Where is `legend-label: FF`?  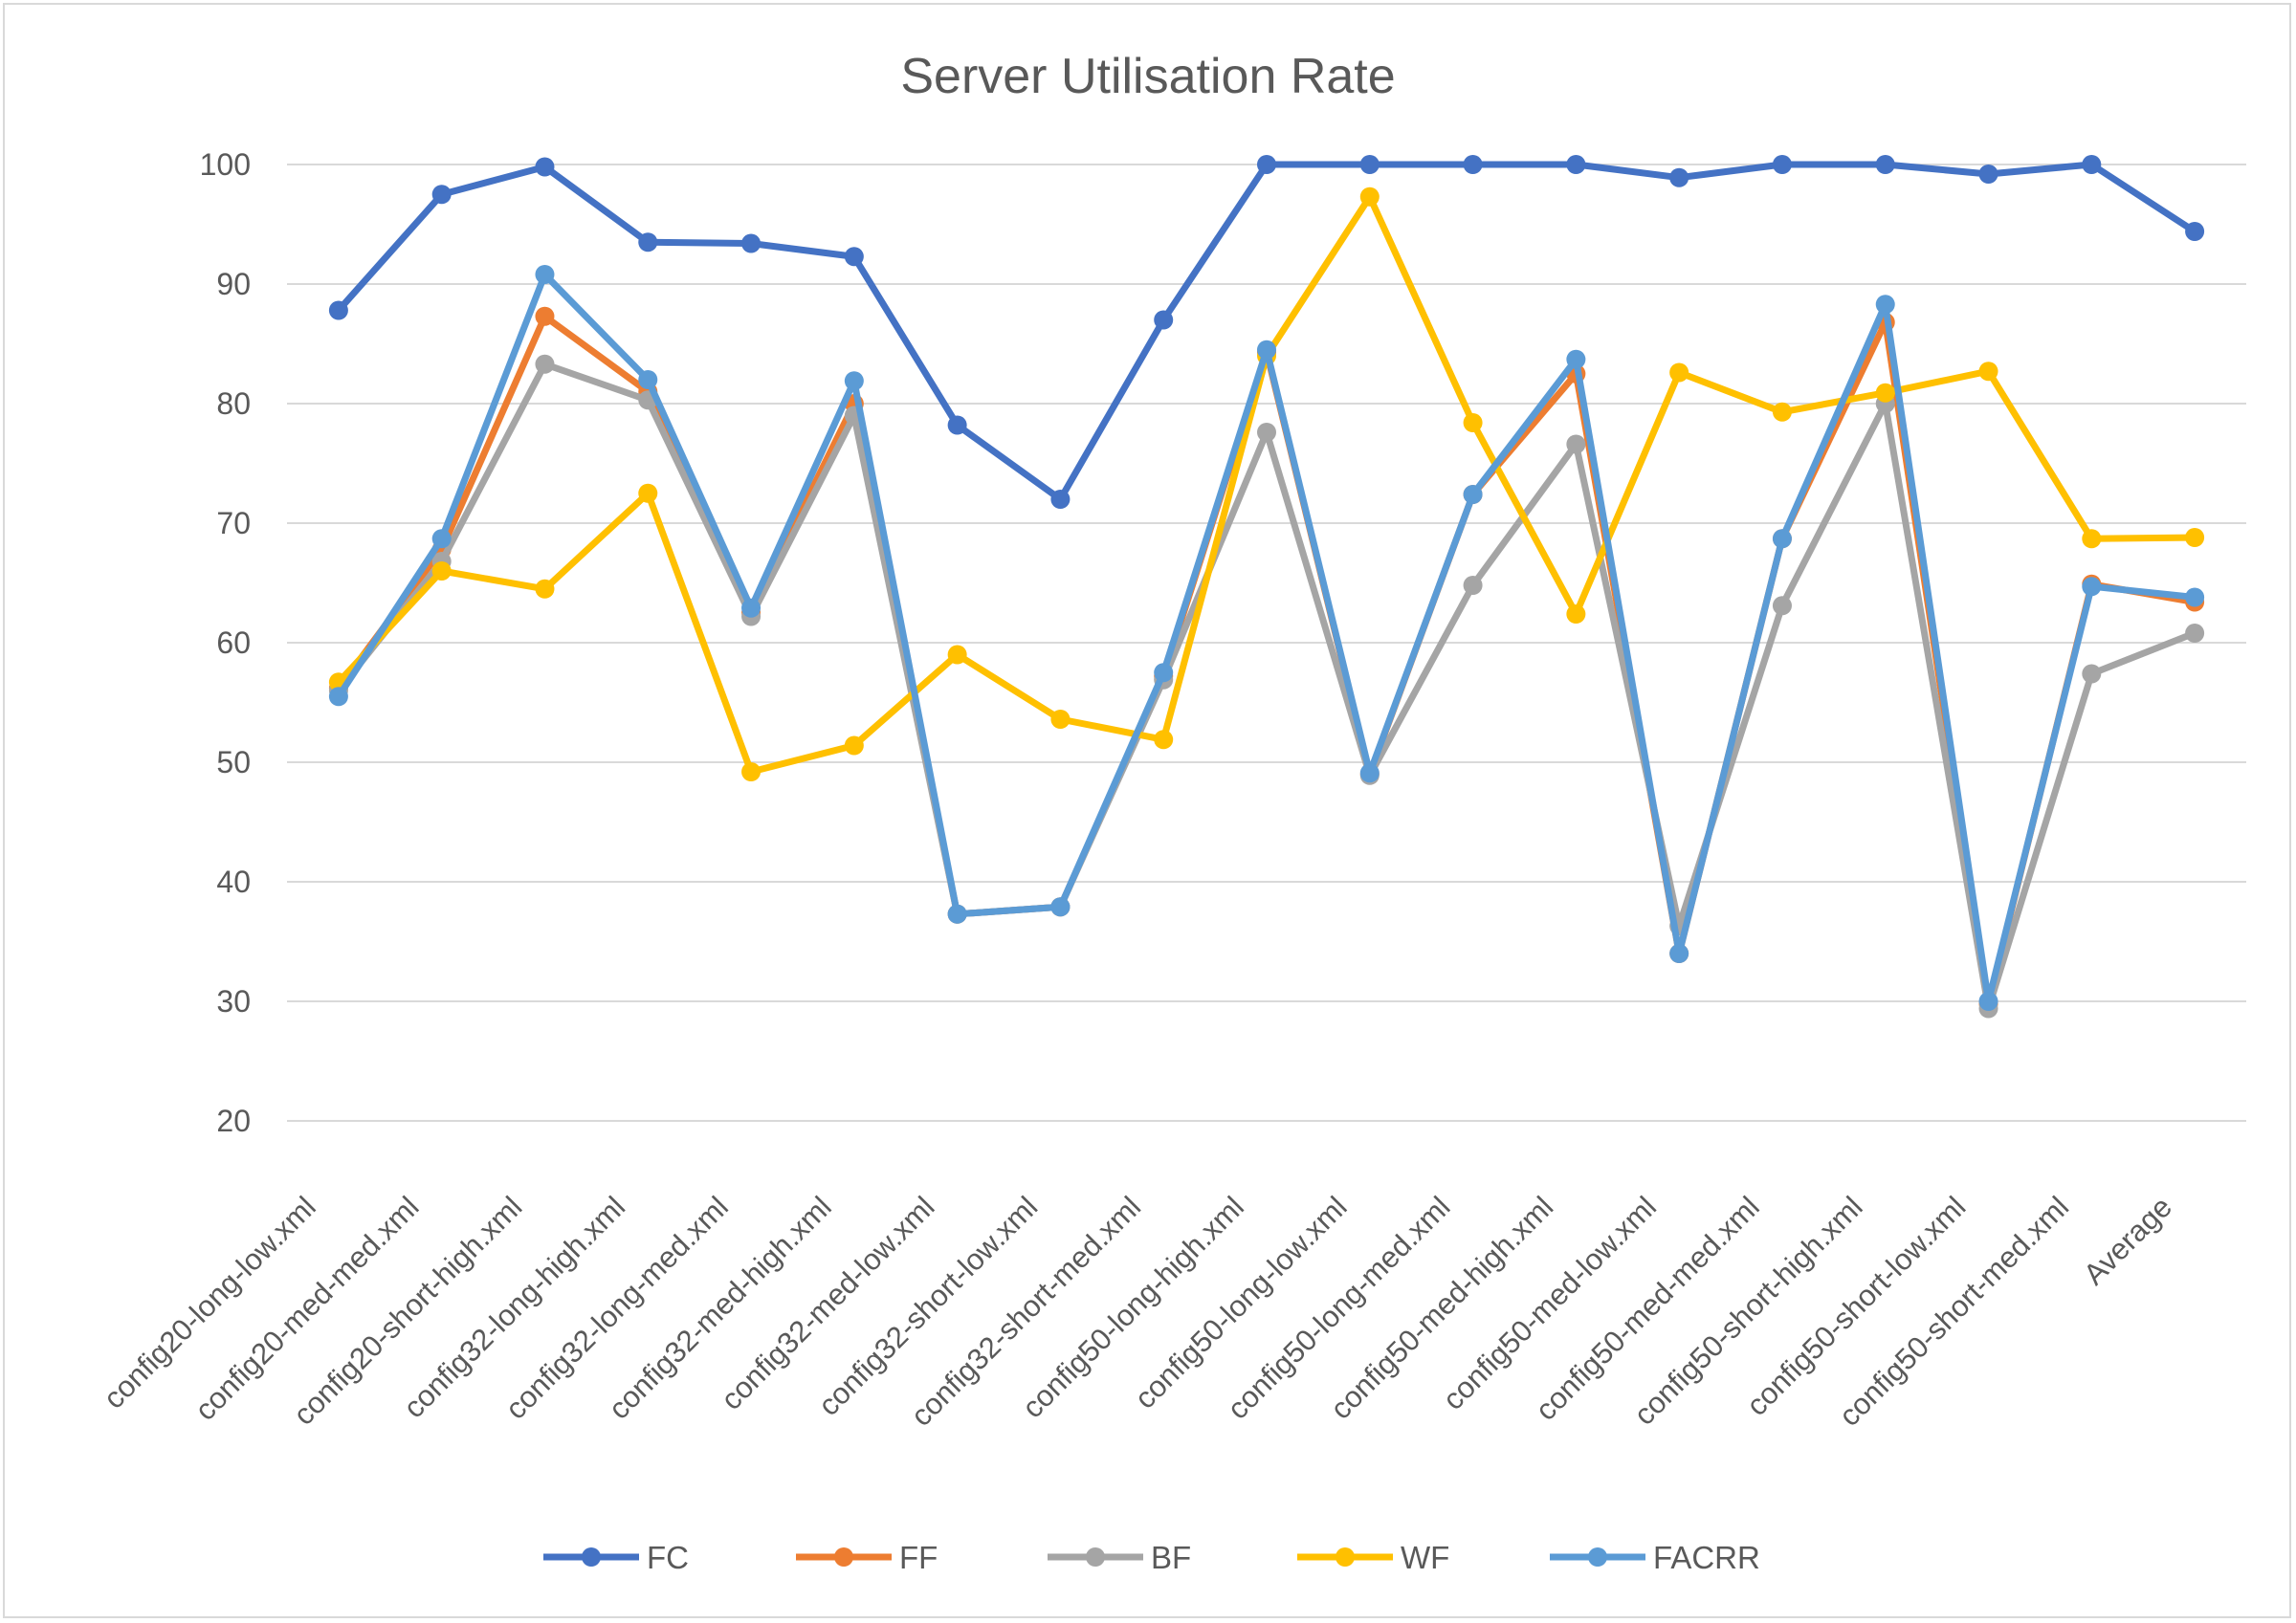
legend-label: FF is located at coordinates (918, 1557).